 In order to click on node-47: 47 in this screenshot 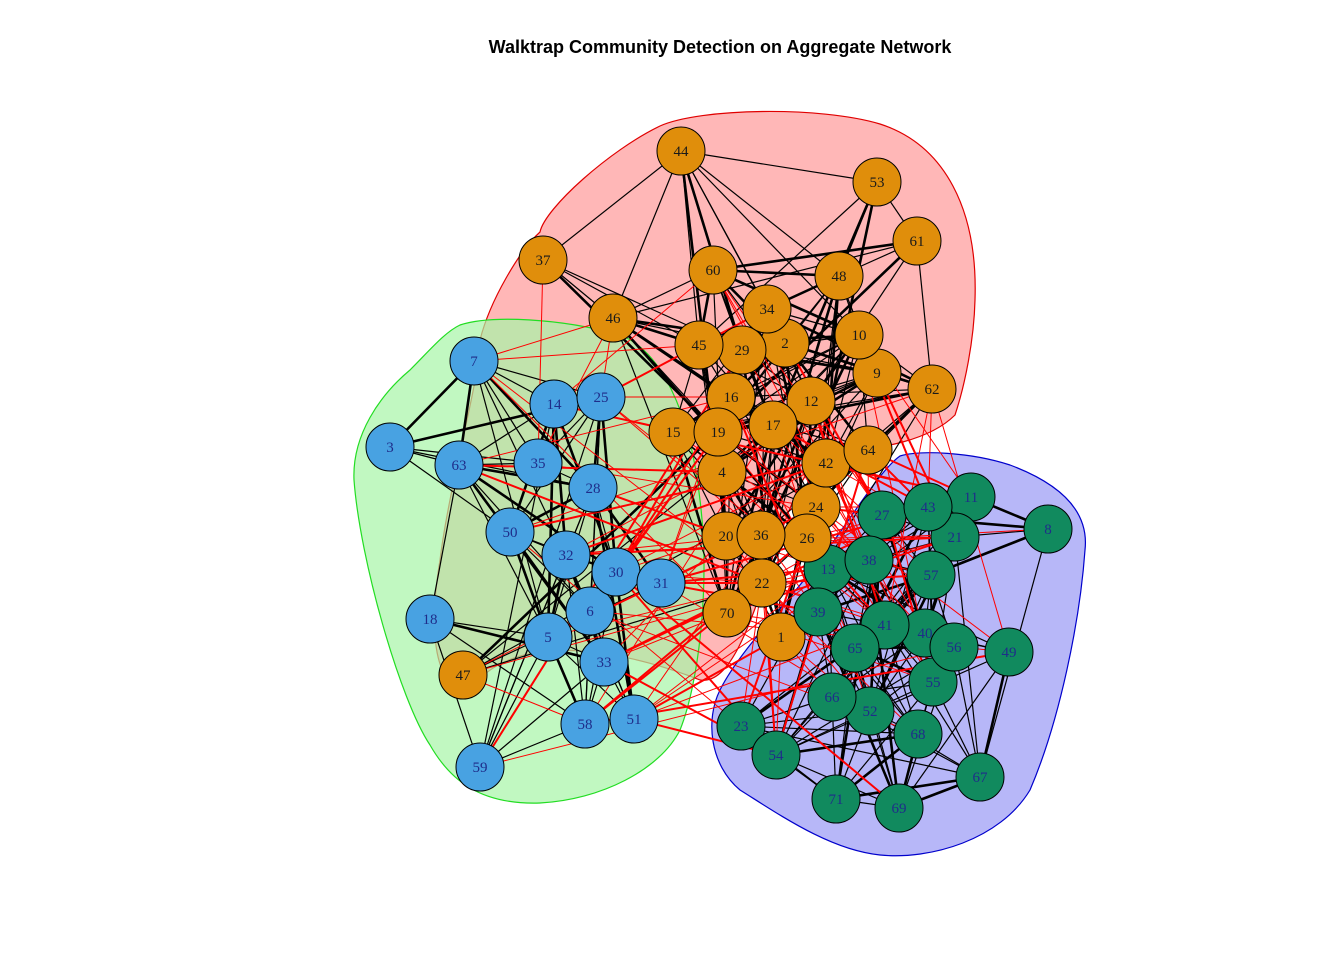, I will do `click(463, 675)`.